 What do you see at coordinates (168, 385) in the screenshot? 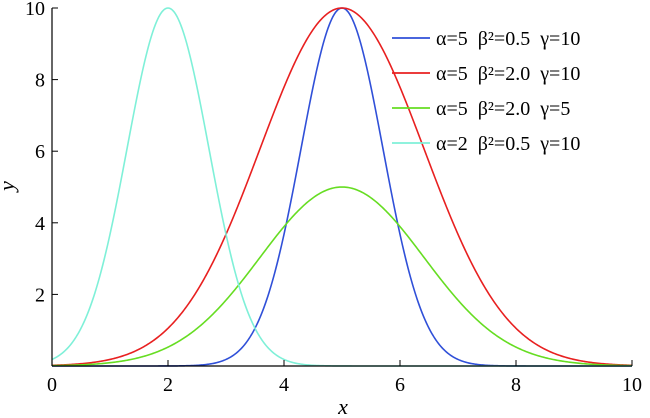
I see `x-tick-label: 2` at bounding box center [168, 385].